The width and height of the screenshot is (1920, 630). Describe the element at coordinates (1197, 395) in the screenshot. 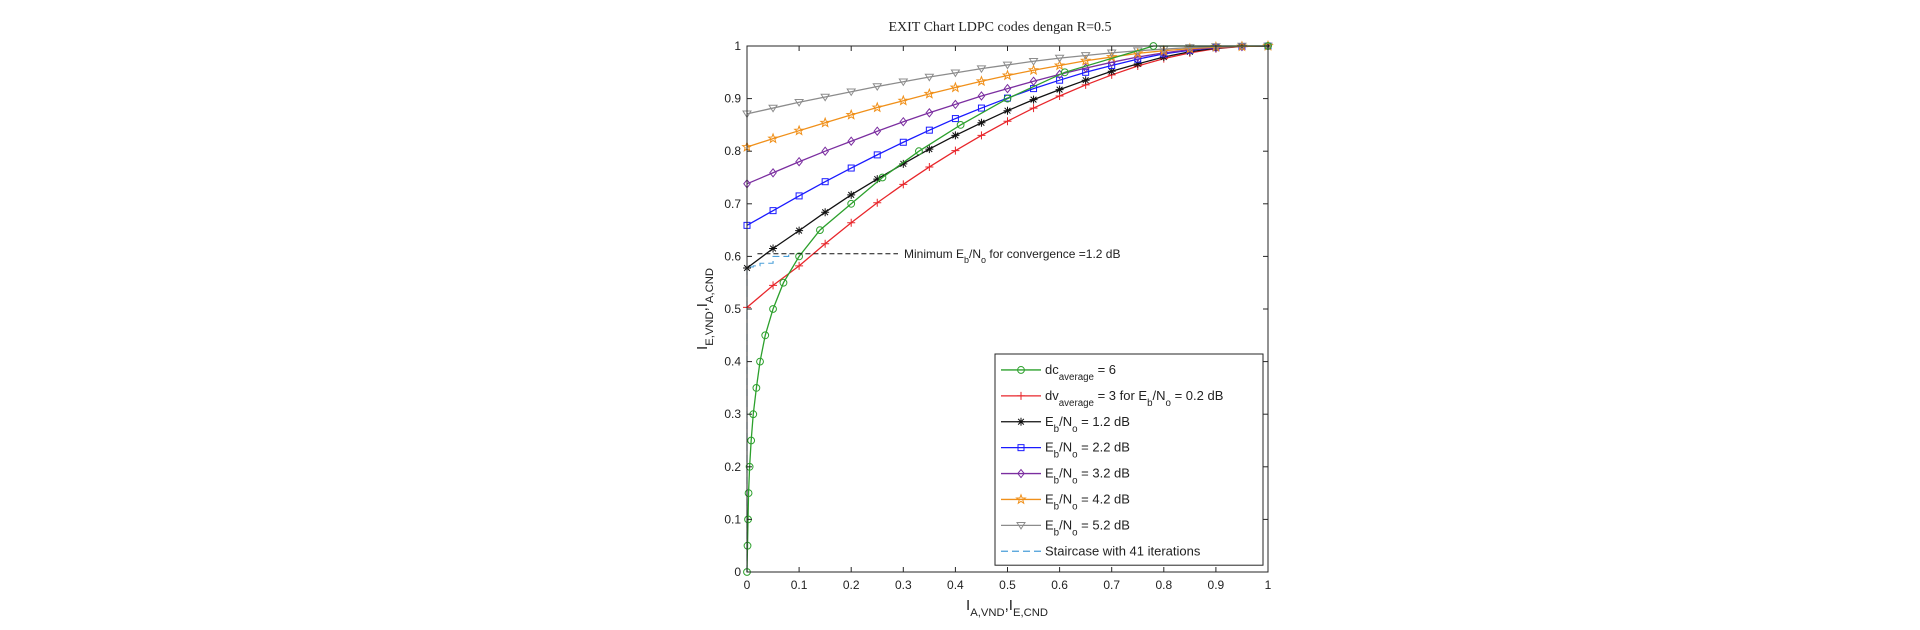

I see `legend-label-part: = 0.2 dB` at that location.